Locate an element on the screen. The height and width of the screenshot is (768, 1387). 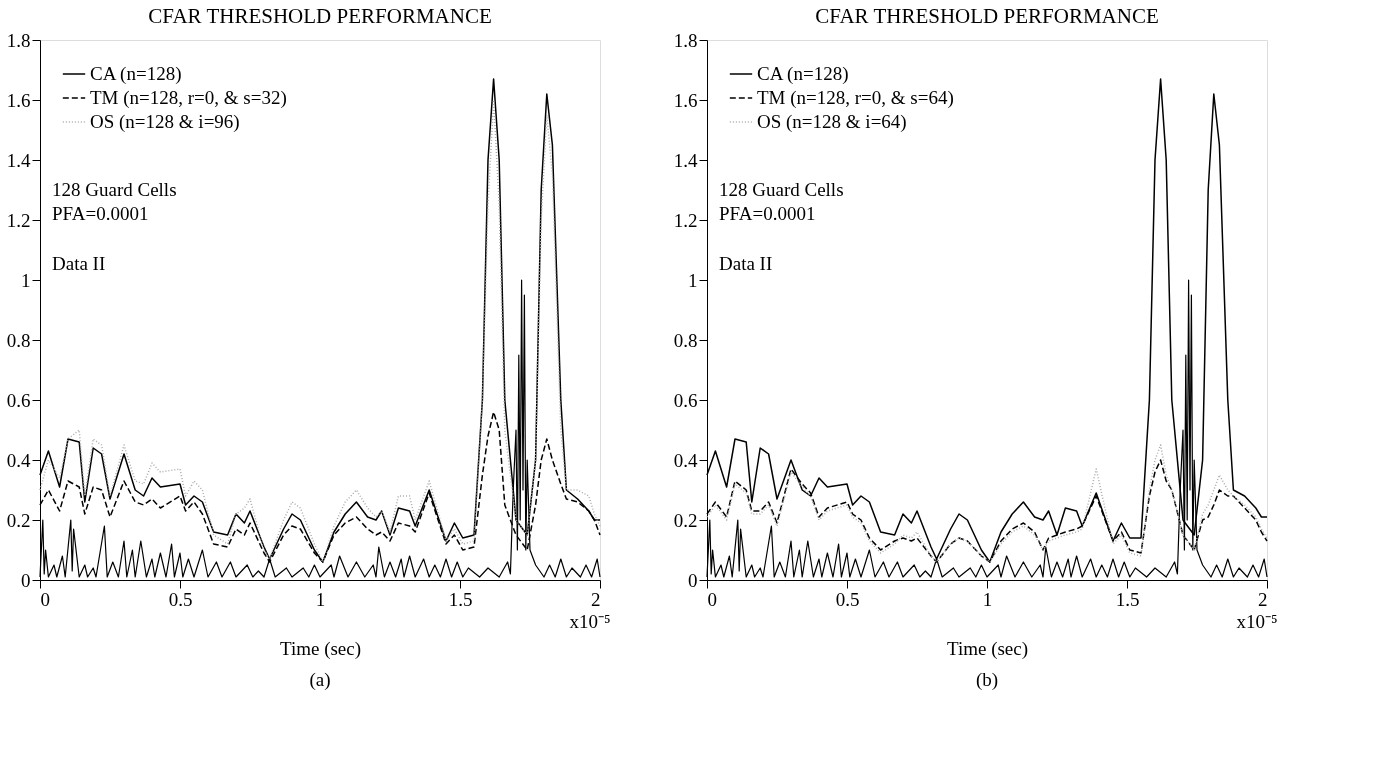
legend-label: OS (n=128 & i=96) is located at coordinates (165, 122).